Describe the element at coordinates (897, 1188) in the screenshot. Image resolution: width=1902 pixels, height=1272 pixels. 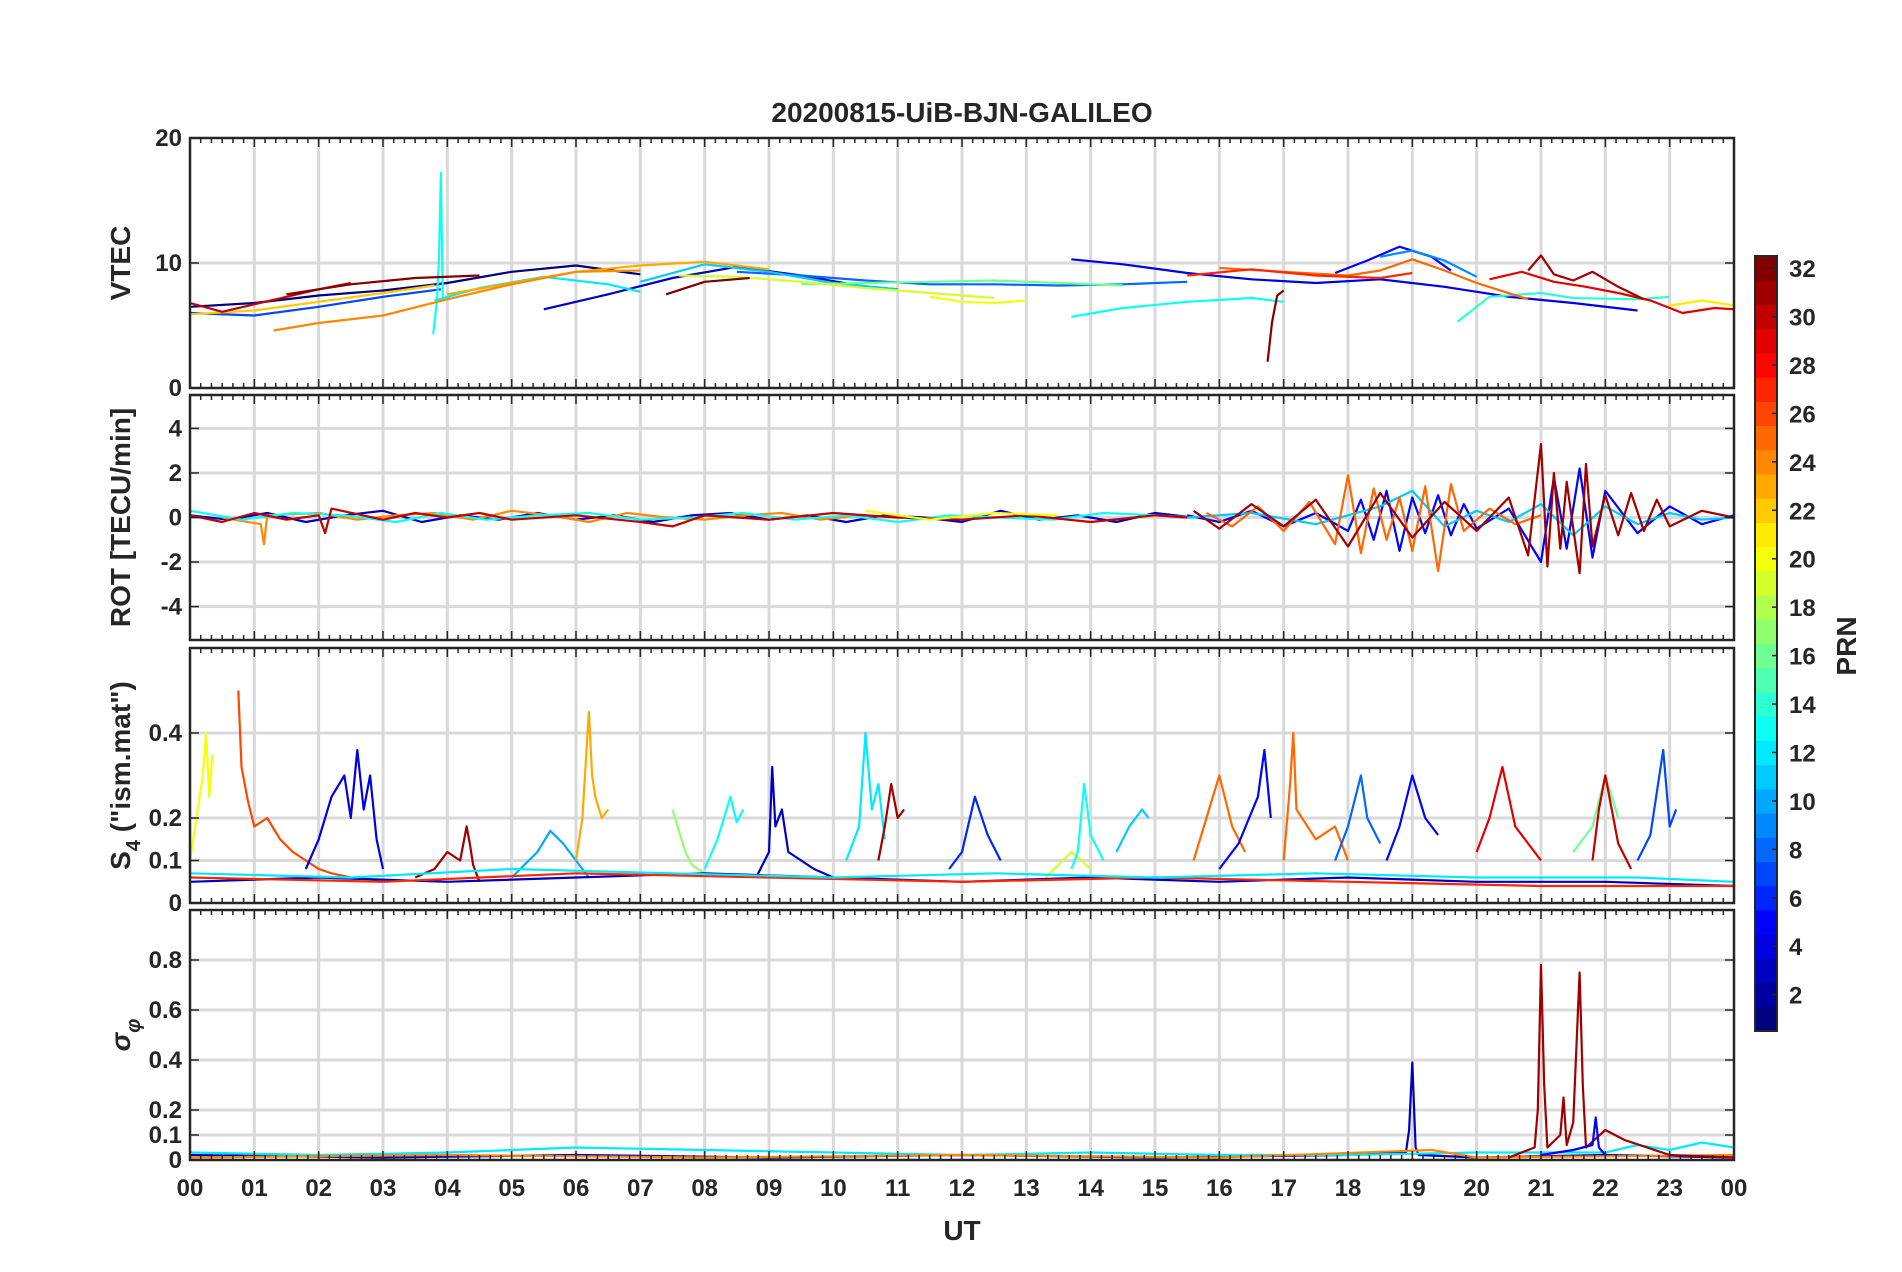
I see `x-tick-label: 11` at that location.